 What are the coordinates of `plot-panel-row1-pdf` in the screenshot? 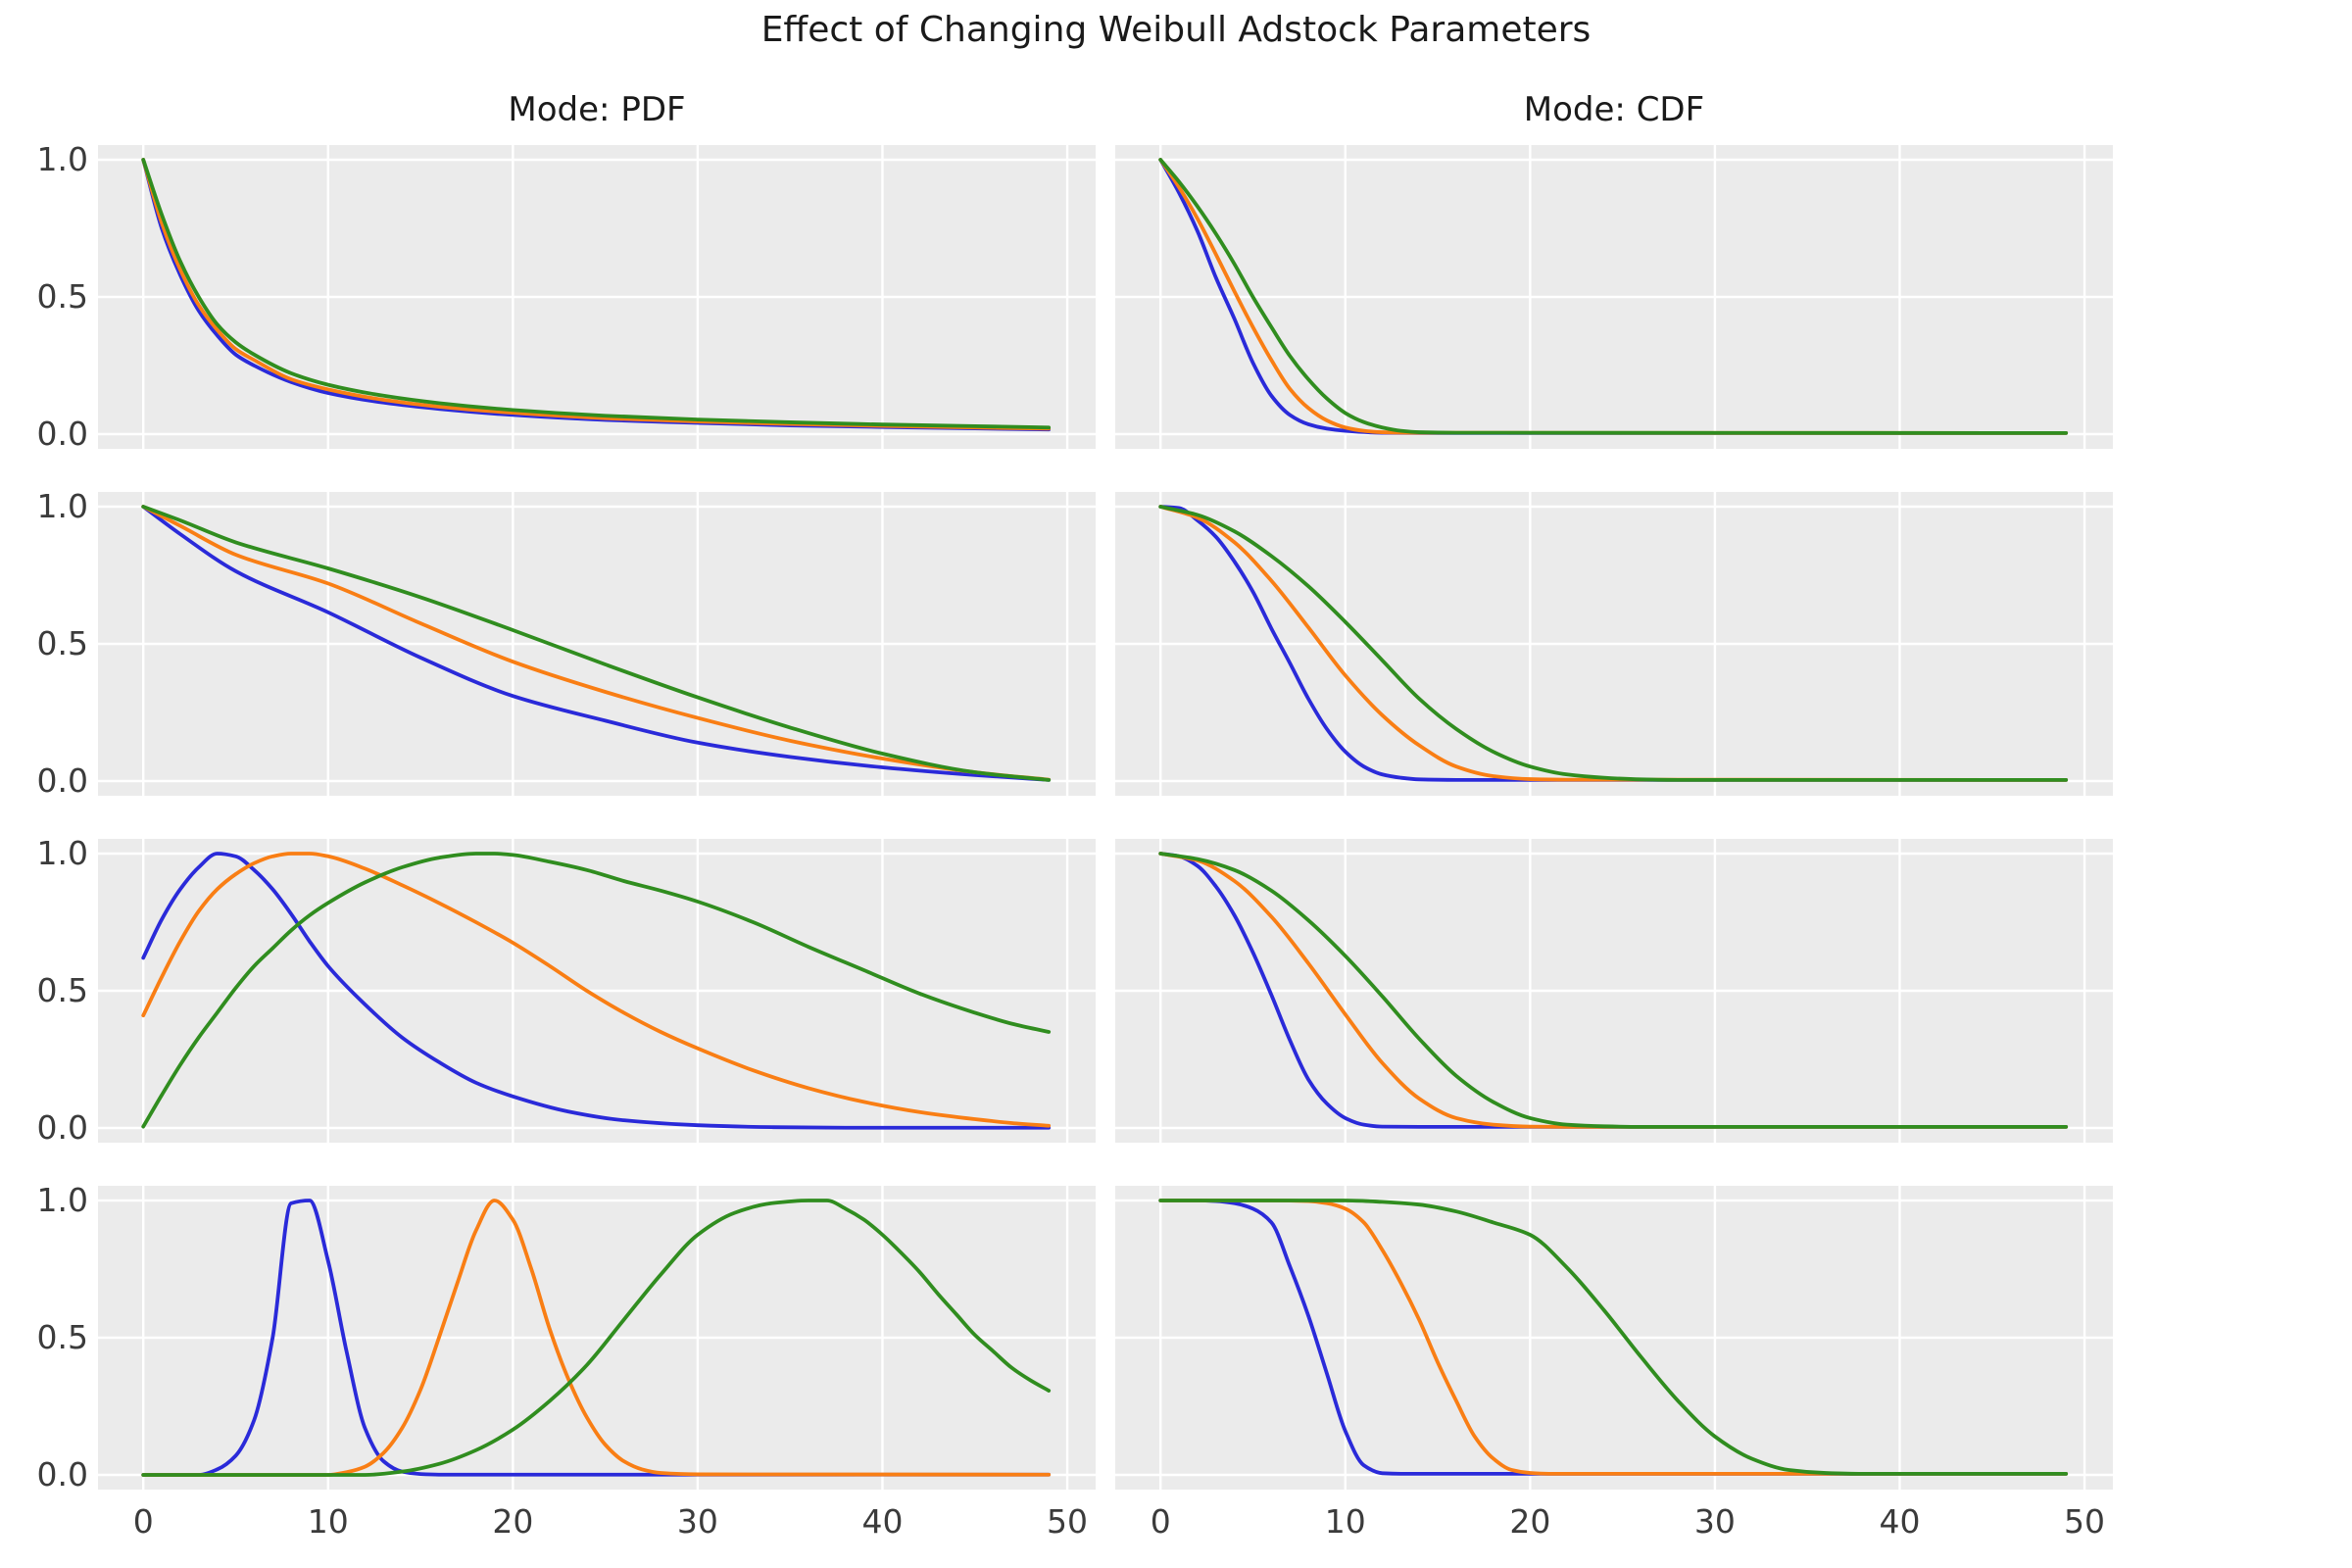 It's located at (597, 297).